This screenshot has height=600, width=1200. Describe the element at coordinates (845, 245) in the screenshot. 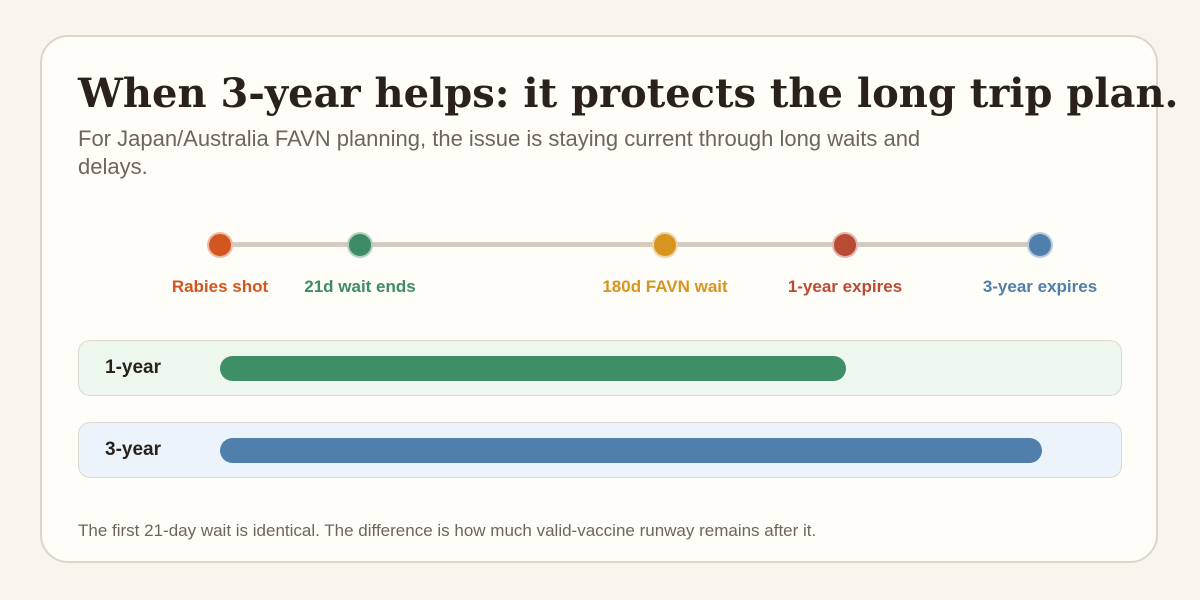

I see `expires-1y-marker` at that location.